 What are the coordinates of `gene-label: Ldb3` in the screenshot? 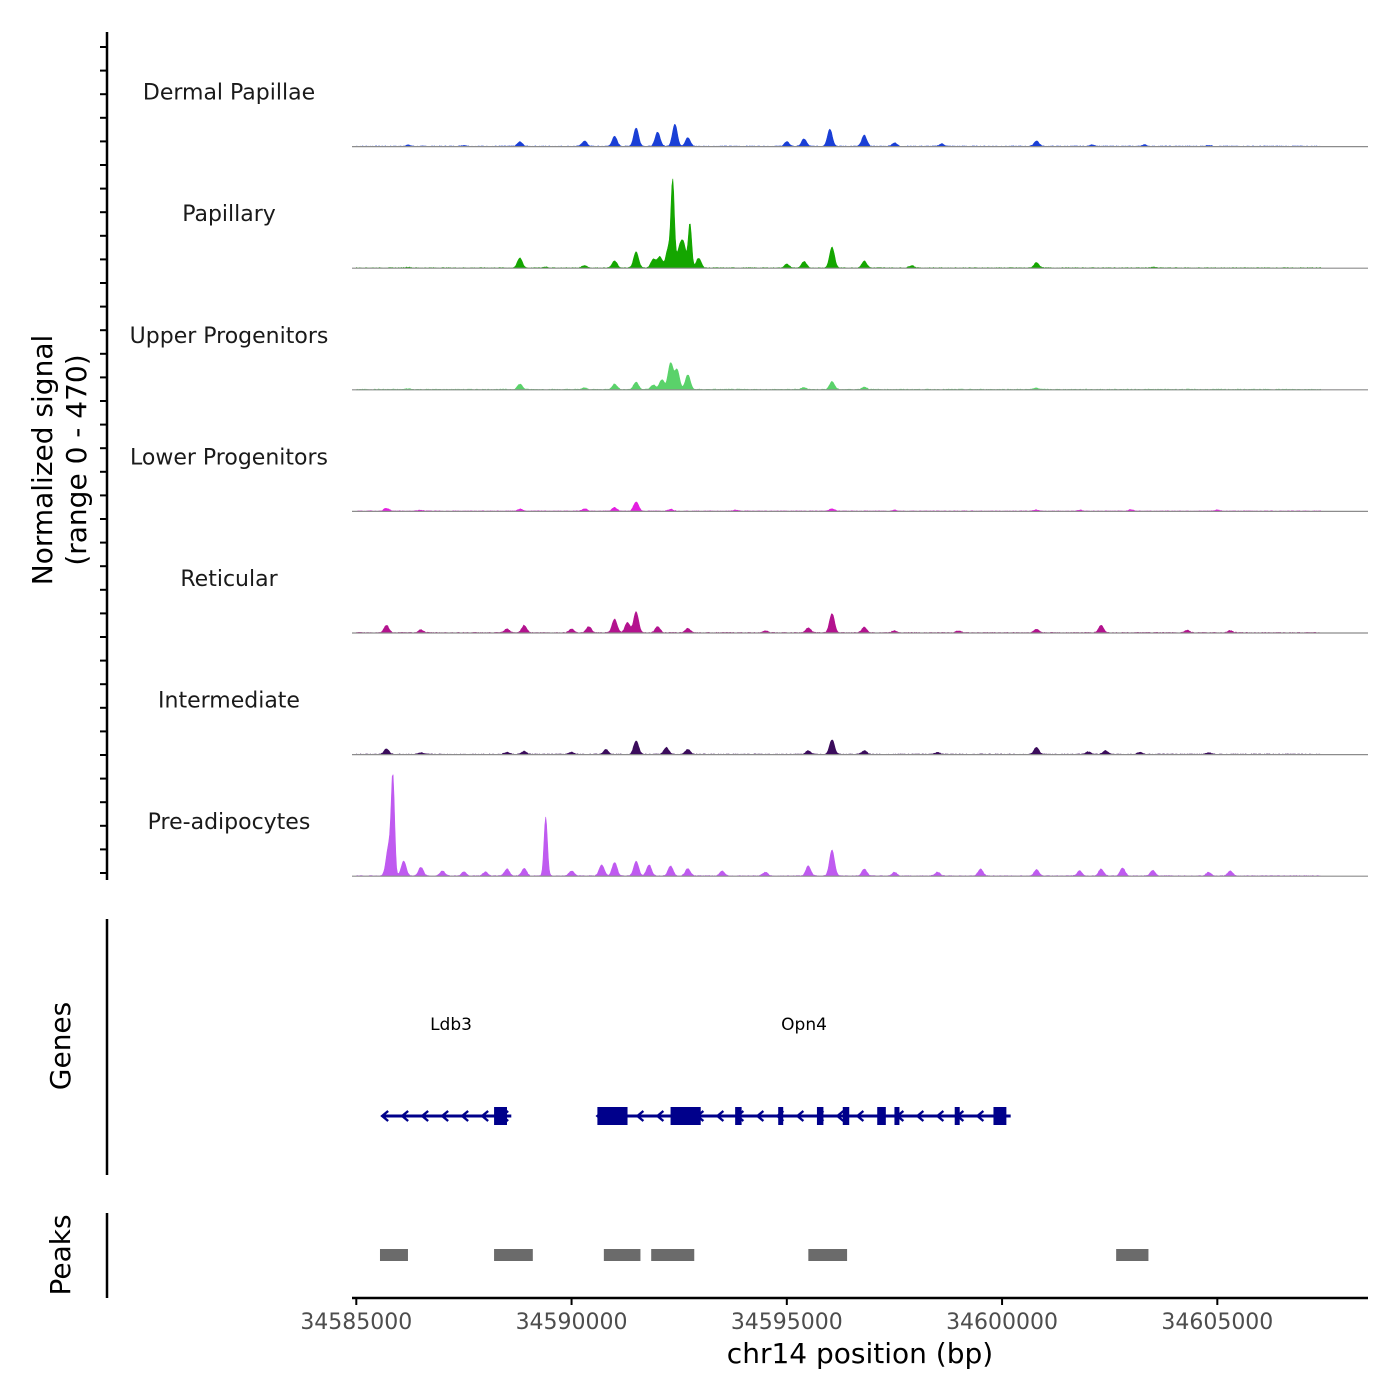 It's located at (451, 1025).